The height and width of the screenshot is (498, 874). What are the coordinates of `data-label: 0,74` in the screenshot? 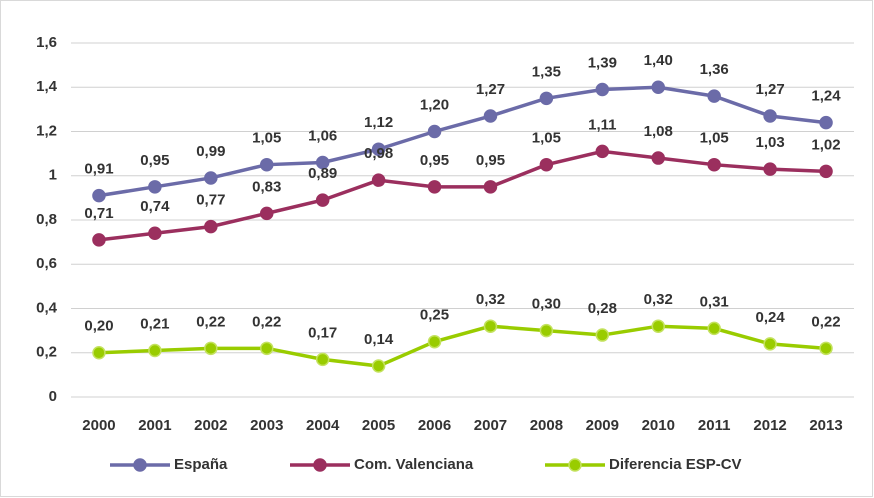 It's located at (155, 206).